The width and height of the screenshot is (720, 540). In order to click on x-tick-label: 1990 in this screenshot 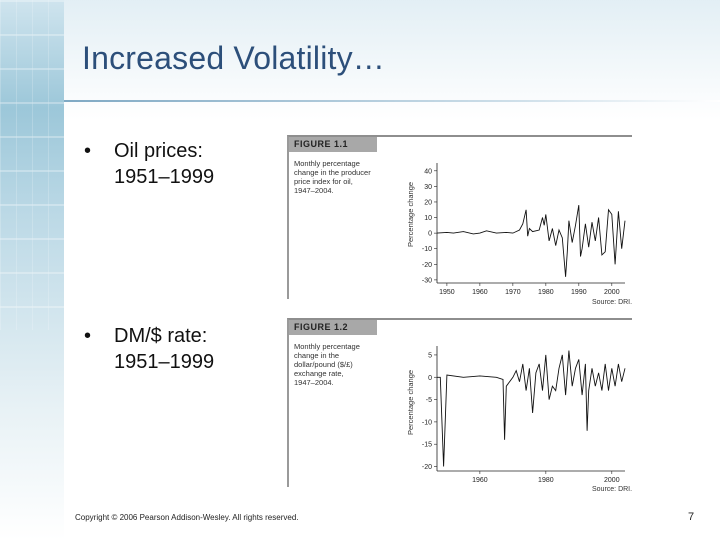, I will do `click(579, 292)`.